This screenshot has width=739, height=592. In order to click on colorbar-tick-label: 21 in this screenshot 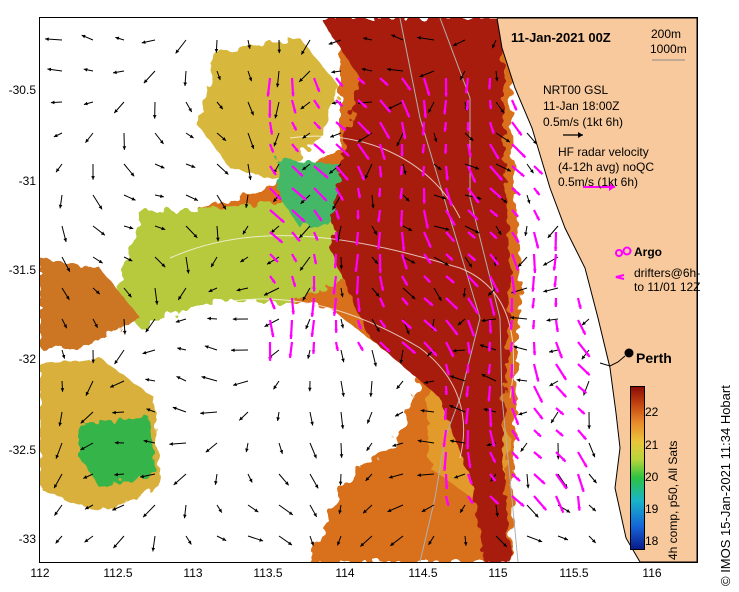, I will do `click(652, 445)`.